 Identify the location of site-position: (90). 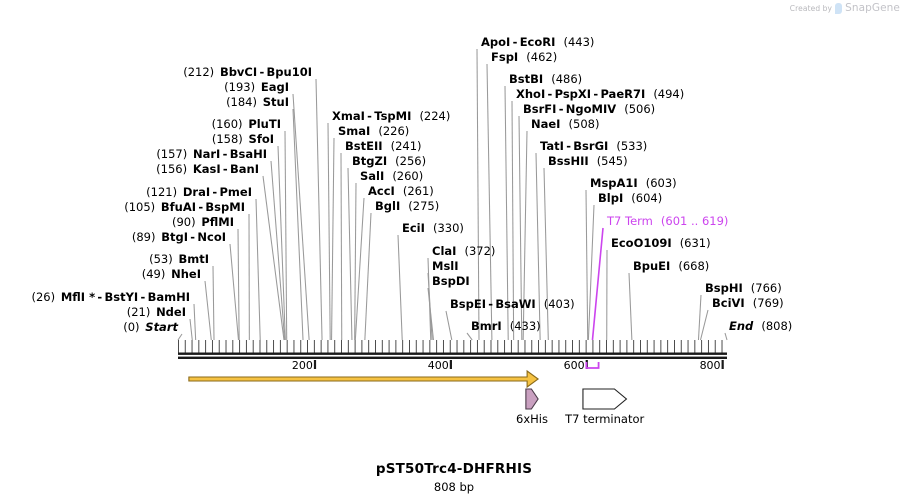
(183, 222).